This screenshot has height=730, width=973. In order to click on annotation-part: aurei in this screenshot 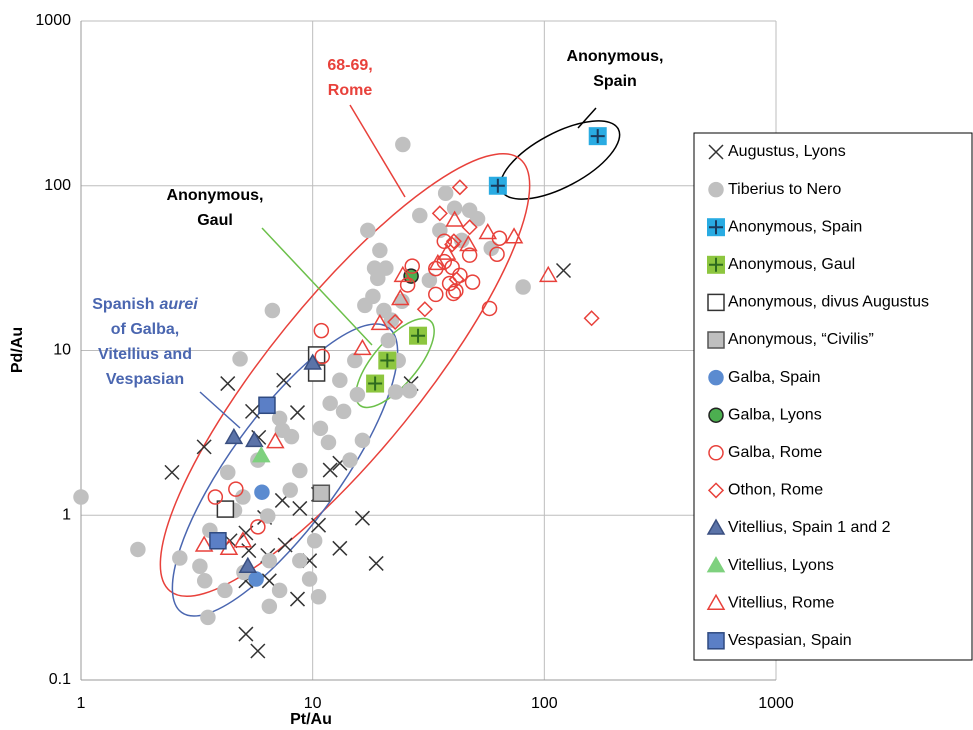, I will do `click(178, 304)`.